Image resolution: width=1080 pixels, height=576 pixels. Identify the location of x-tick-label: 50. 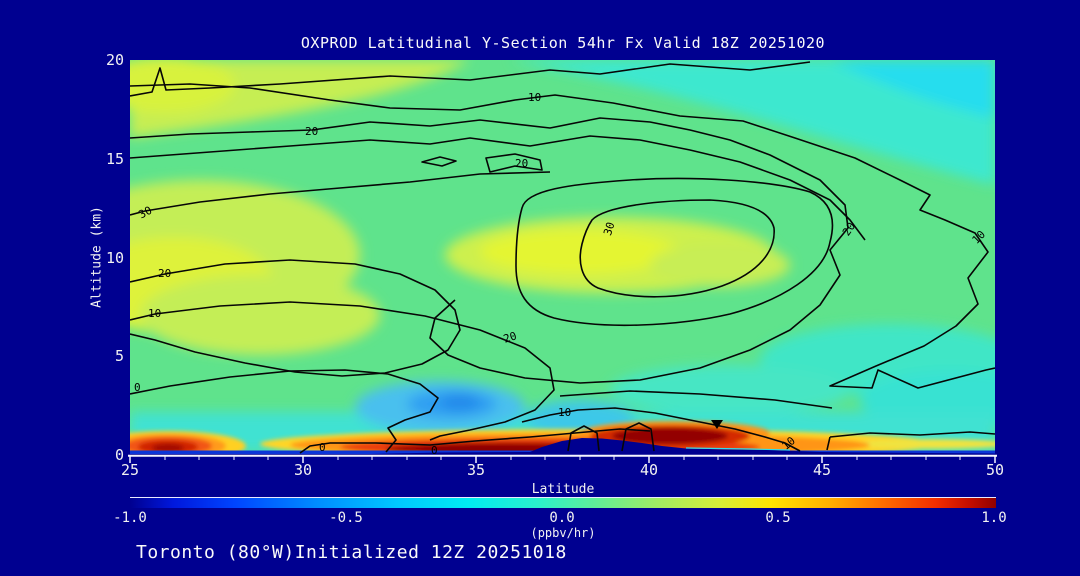
(995, 470).